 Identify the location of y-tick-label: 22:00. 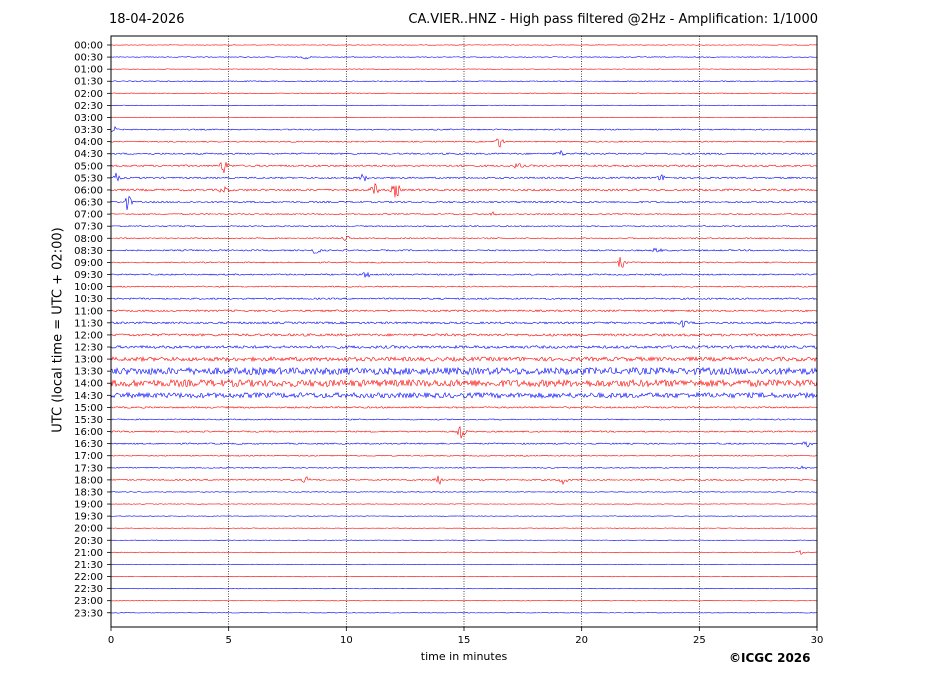
(88, 577).